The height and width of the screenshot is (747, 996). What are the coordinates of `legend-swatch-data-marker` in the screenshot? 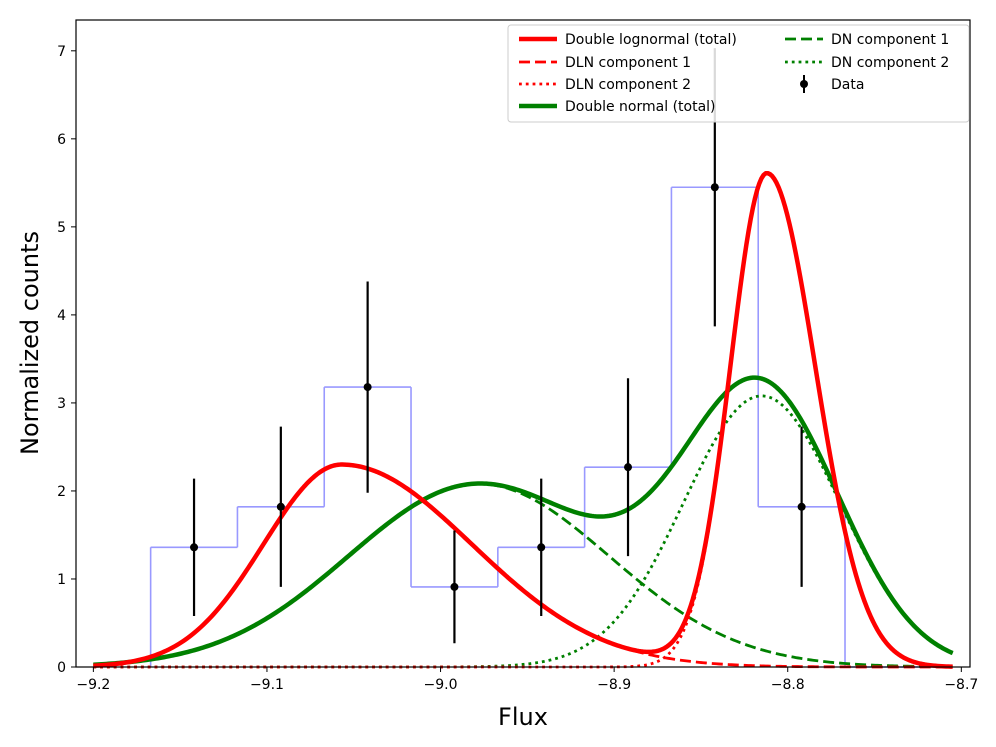 It's located at (804, 84).